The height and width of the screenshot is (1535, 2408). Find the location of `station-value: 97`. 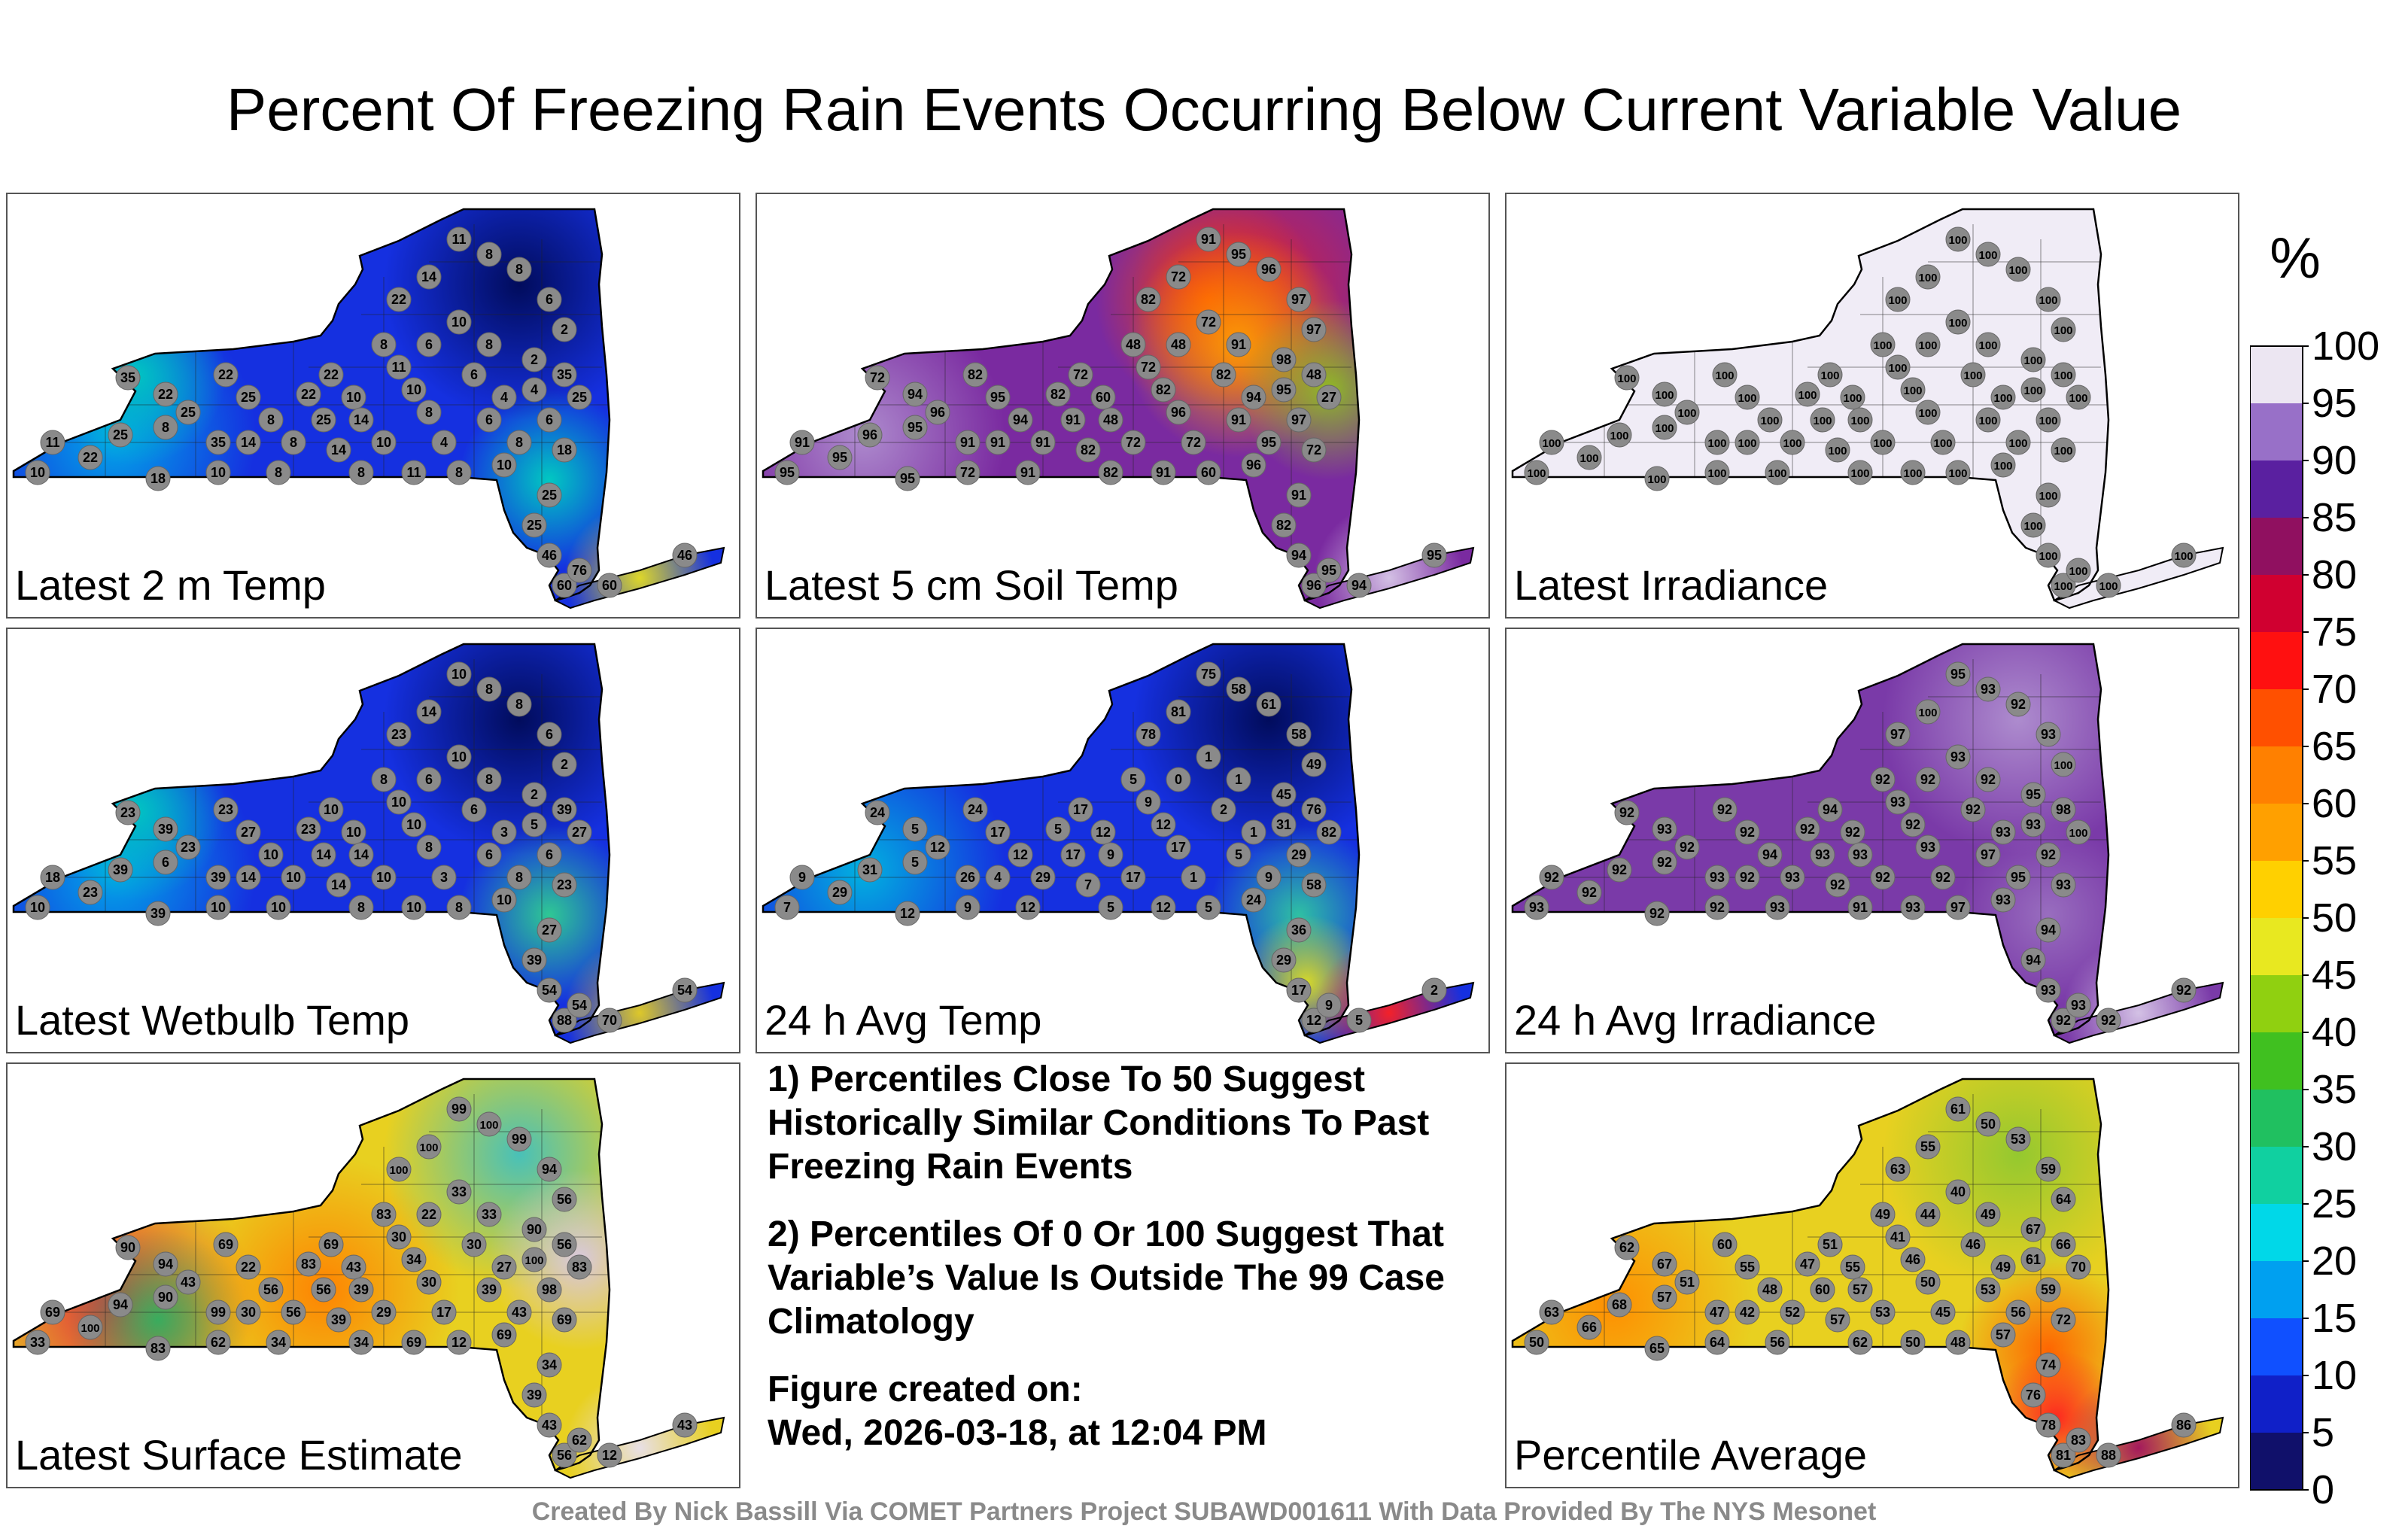

station-value: 97 is located at coordinates (1988, 854).